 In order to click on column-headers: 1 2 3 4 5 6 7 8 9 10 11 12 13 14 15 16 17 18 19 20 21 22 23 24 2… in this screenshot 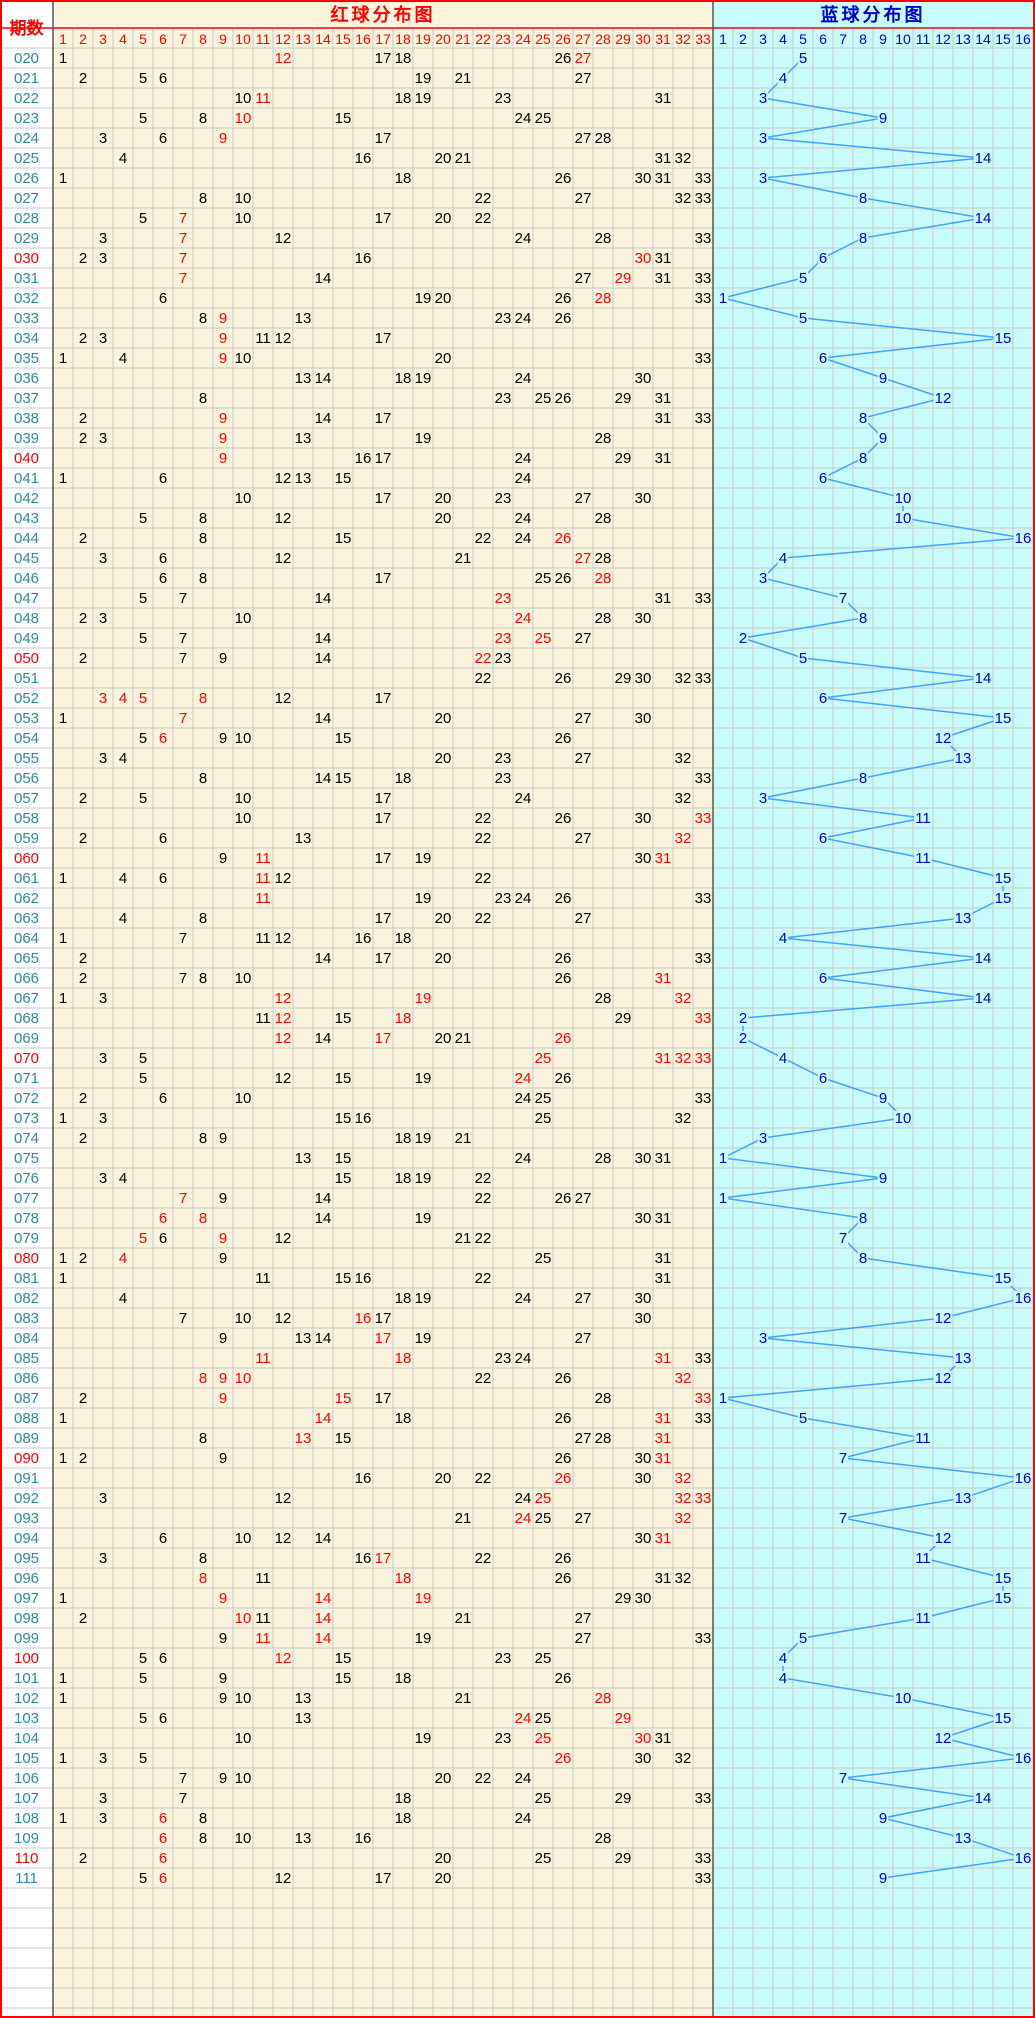, I will do `click(545, 39)`.